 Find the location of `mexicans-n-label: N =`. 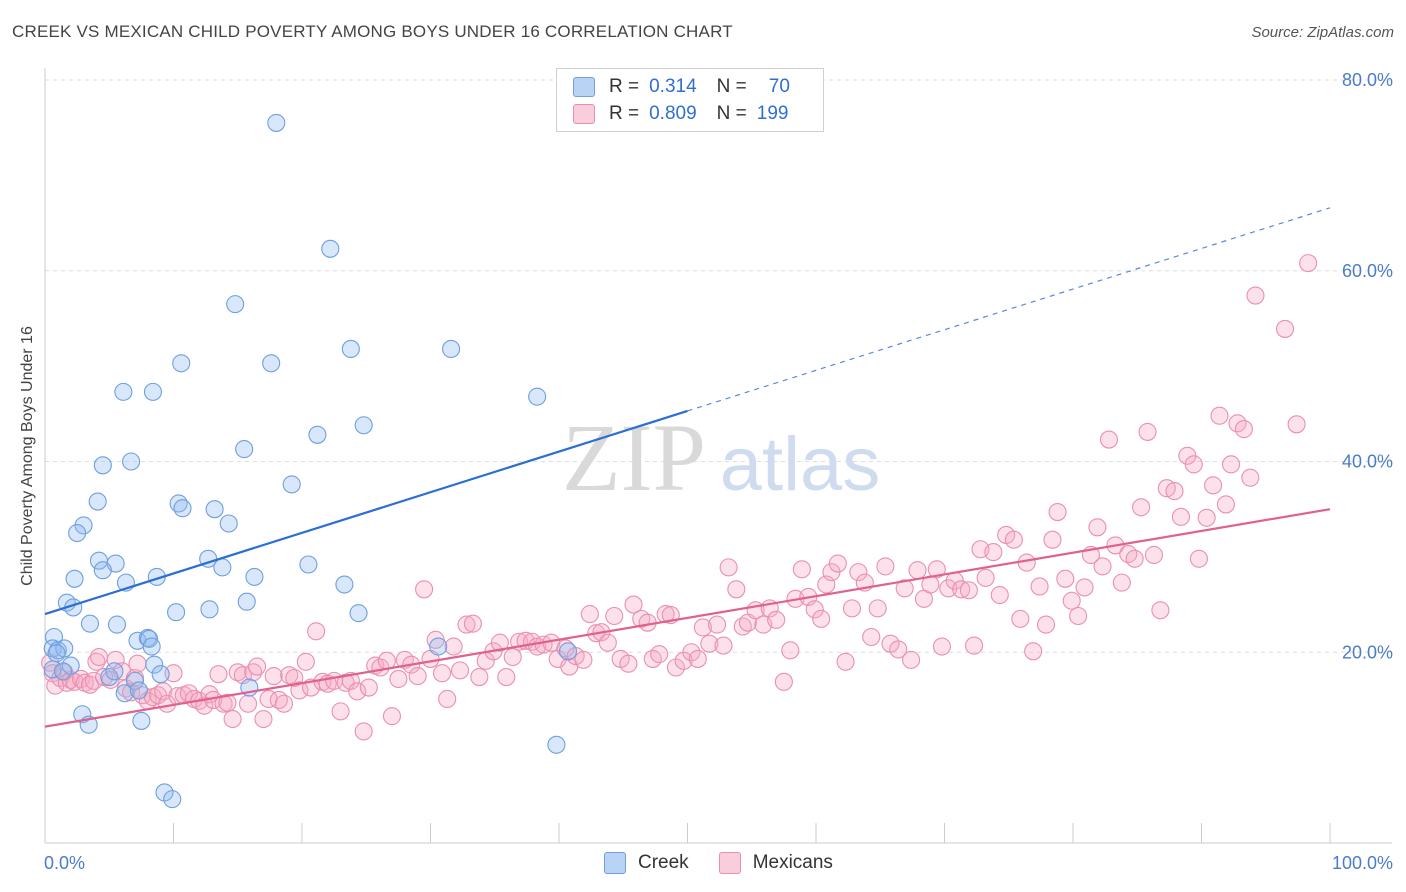

mexicans-n-label: N = is located at coordinates (731, 113).